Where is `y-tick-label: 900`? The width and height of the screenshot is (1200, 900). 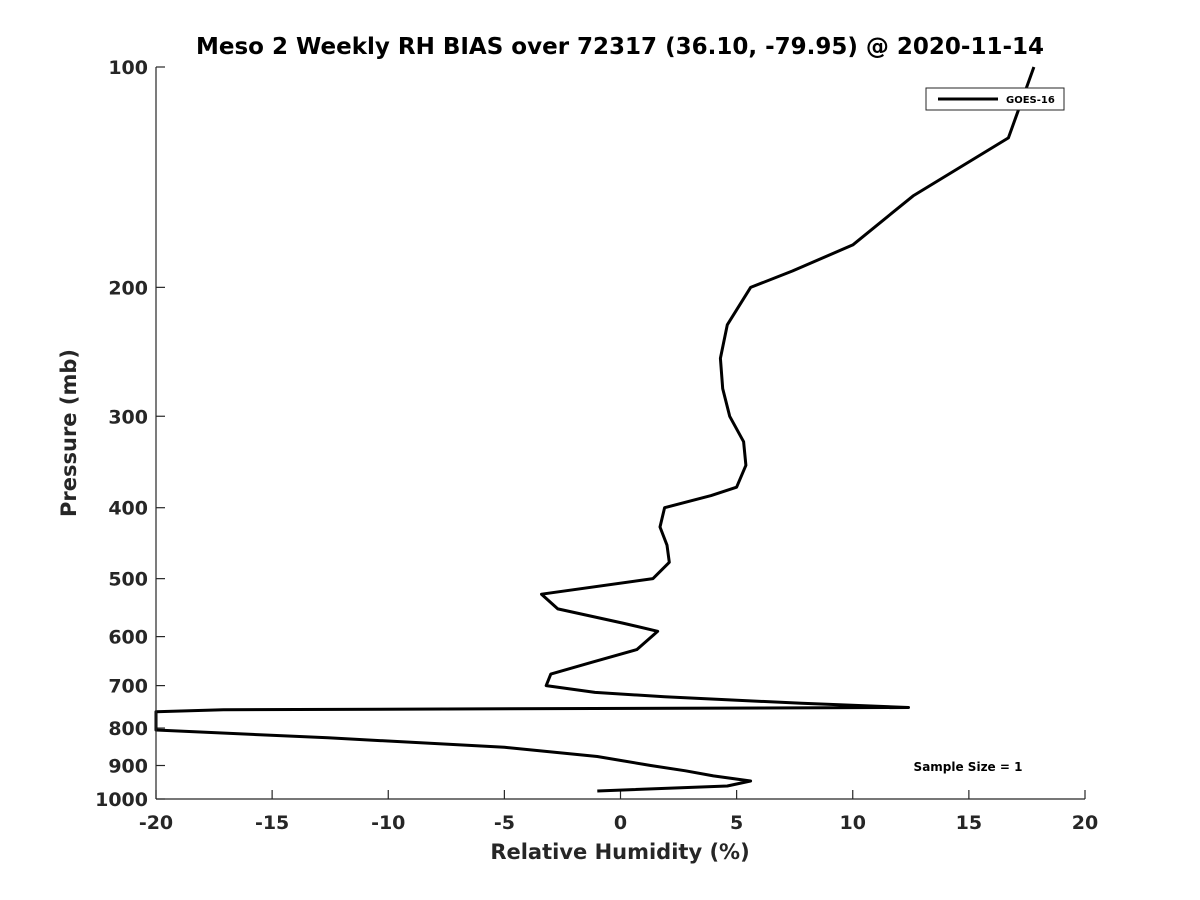
y-tick-label: 900 is located at coordinates (128, 767).